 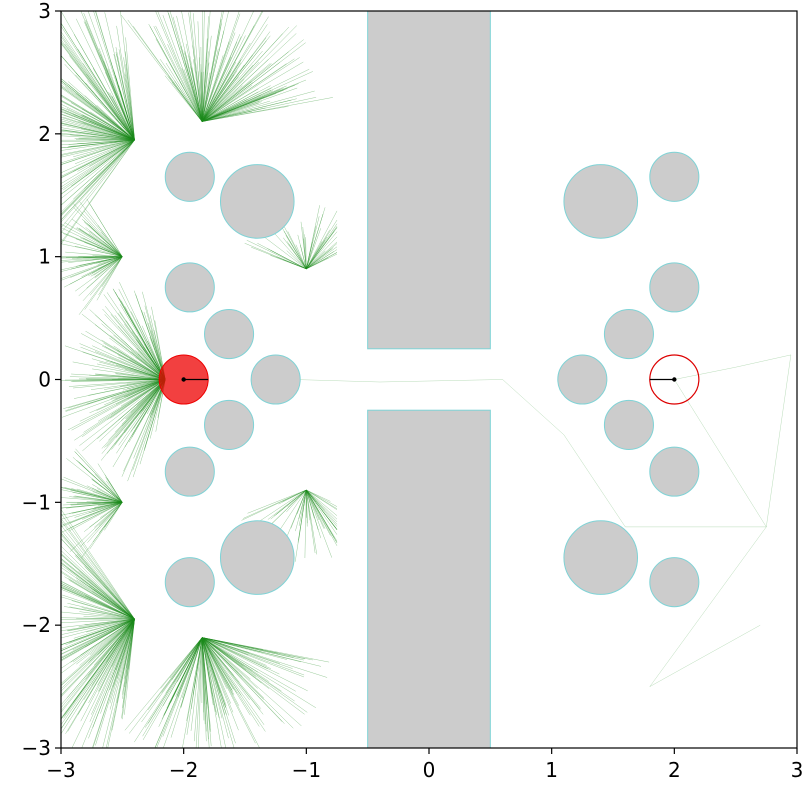 What do you see at coordinates (60, 770) in the screenshot?
I see `x-tick-label: −3` at bounding box center [60, 770].